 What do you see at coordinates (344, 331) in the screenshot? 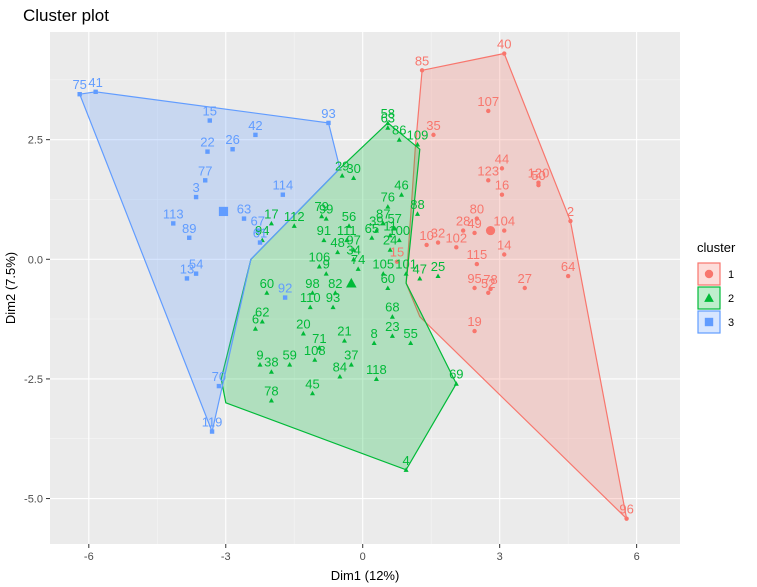
I see `point-label: 21` at bounding box center [344, 331].